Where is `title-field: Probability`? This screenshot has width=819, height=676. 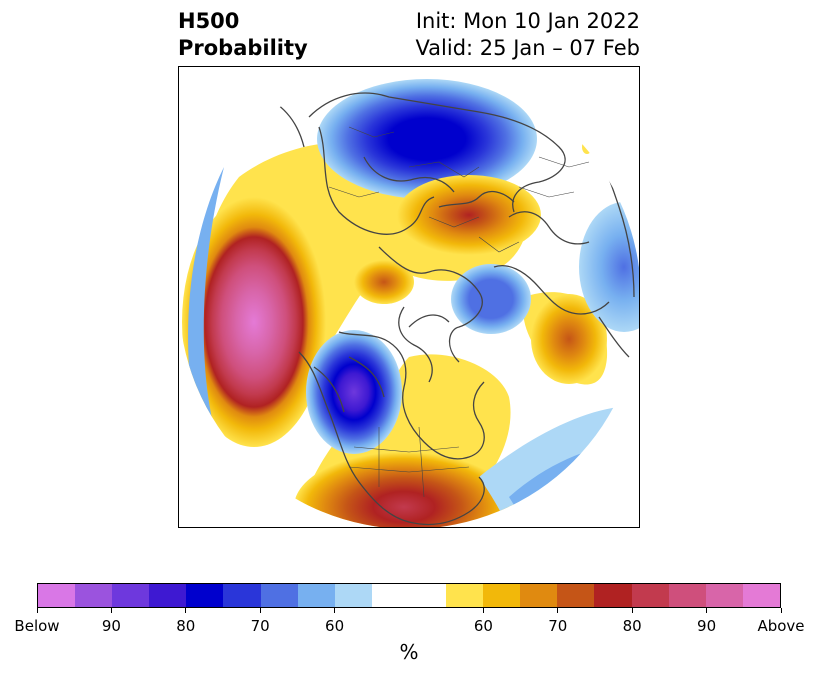 title-field: Probability is located at coordinates (243, 48).